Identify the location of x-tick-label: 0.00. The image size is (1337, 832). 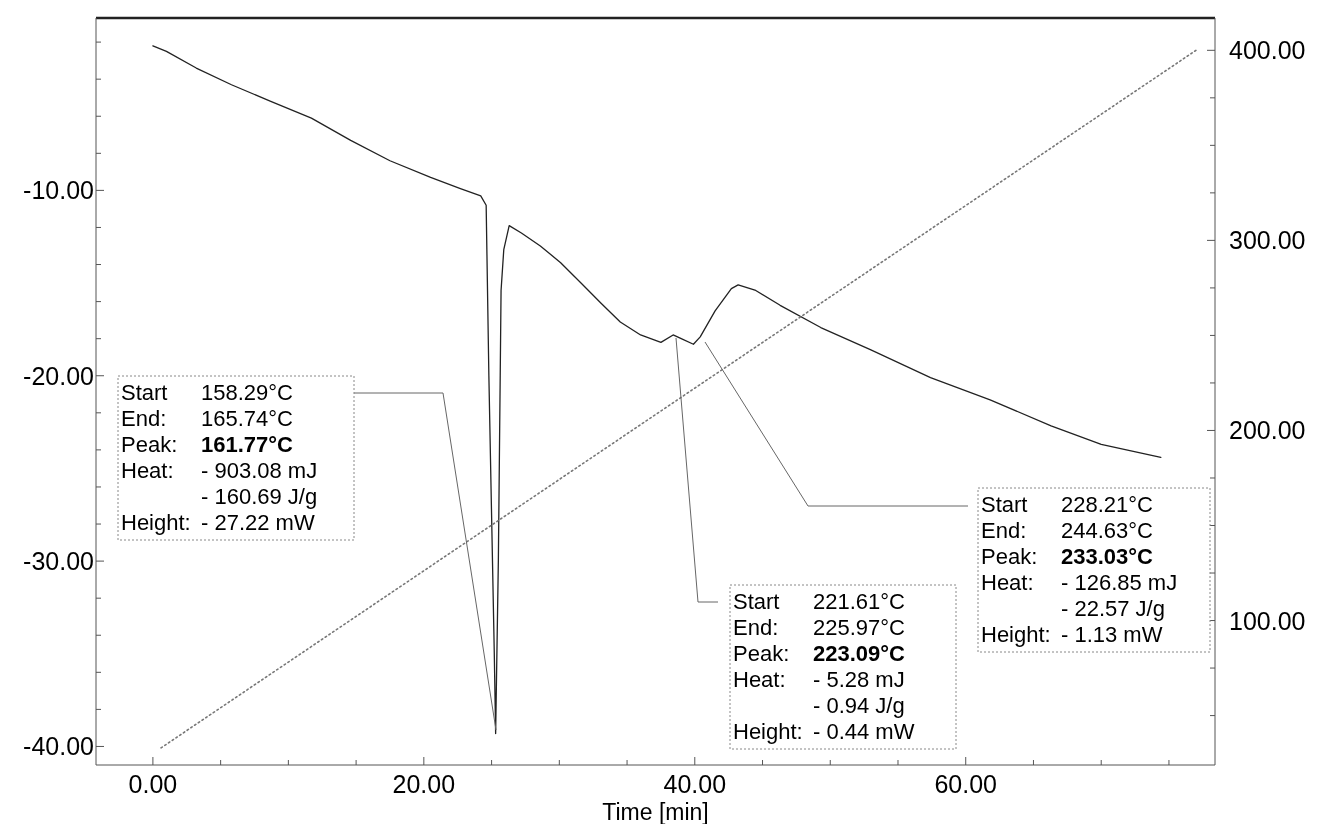
(153, 784).